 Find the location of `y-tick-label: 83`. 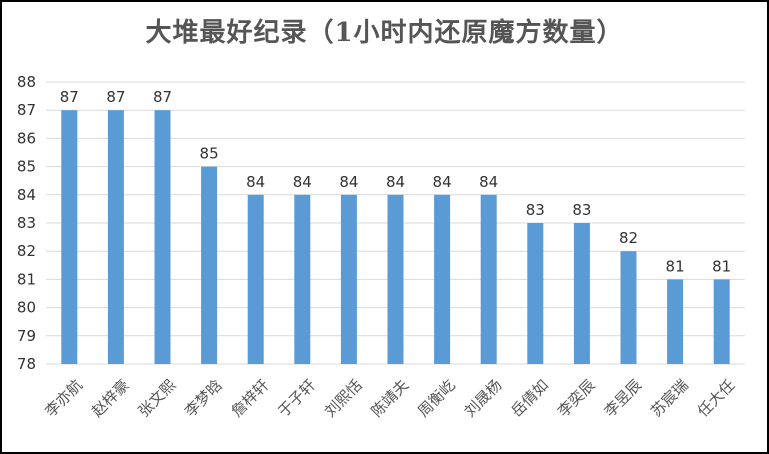

y-tick-label: 83 is located at coordinates (26, 223).